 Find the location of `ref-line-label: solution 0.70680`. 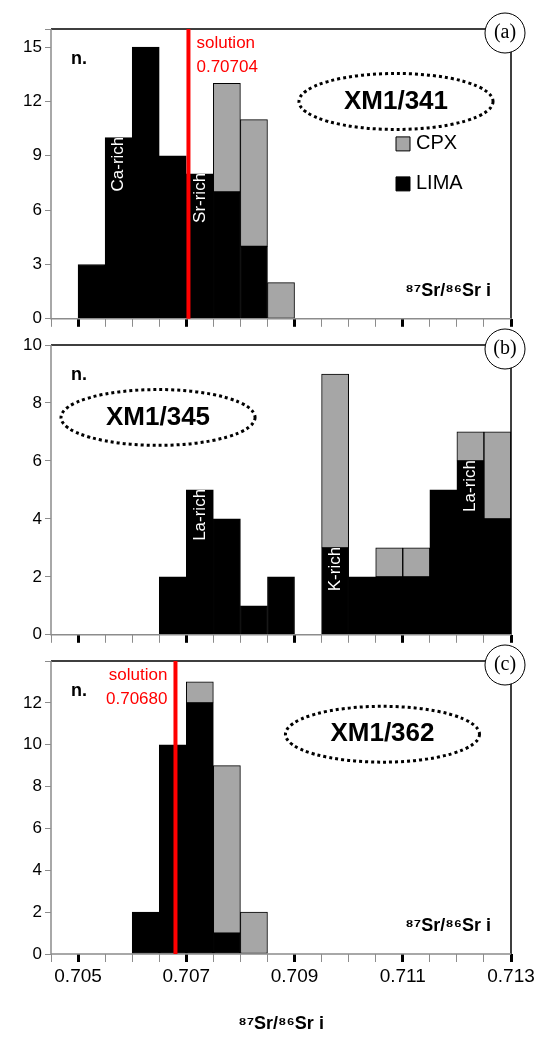

ref-line-label: solution 0.70680 is located at coordinates (137, 687).